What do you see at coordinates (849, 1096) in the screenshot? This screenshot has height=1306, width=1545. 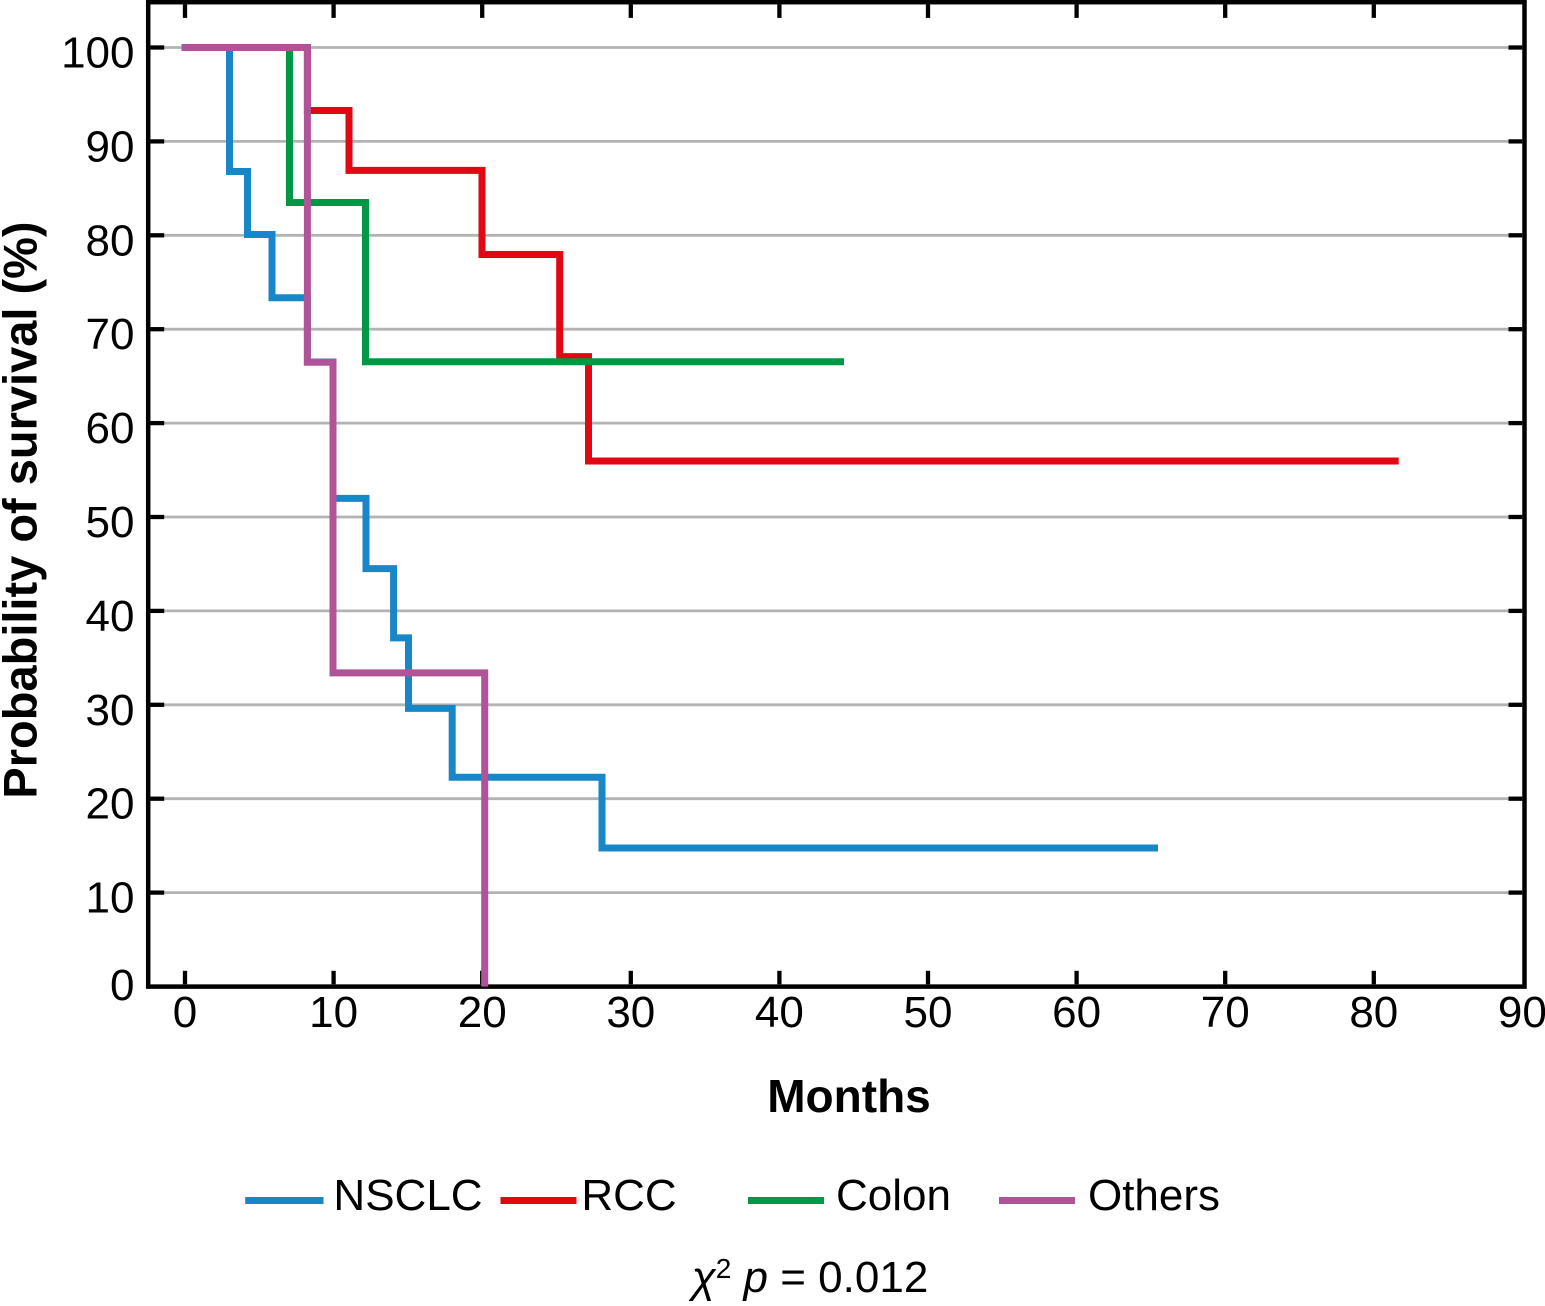 I see `svg-text: Months` at bounding box center [849, 1096].